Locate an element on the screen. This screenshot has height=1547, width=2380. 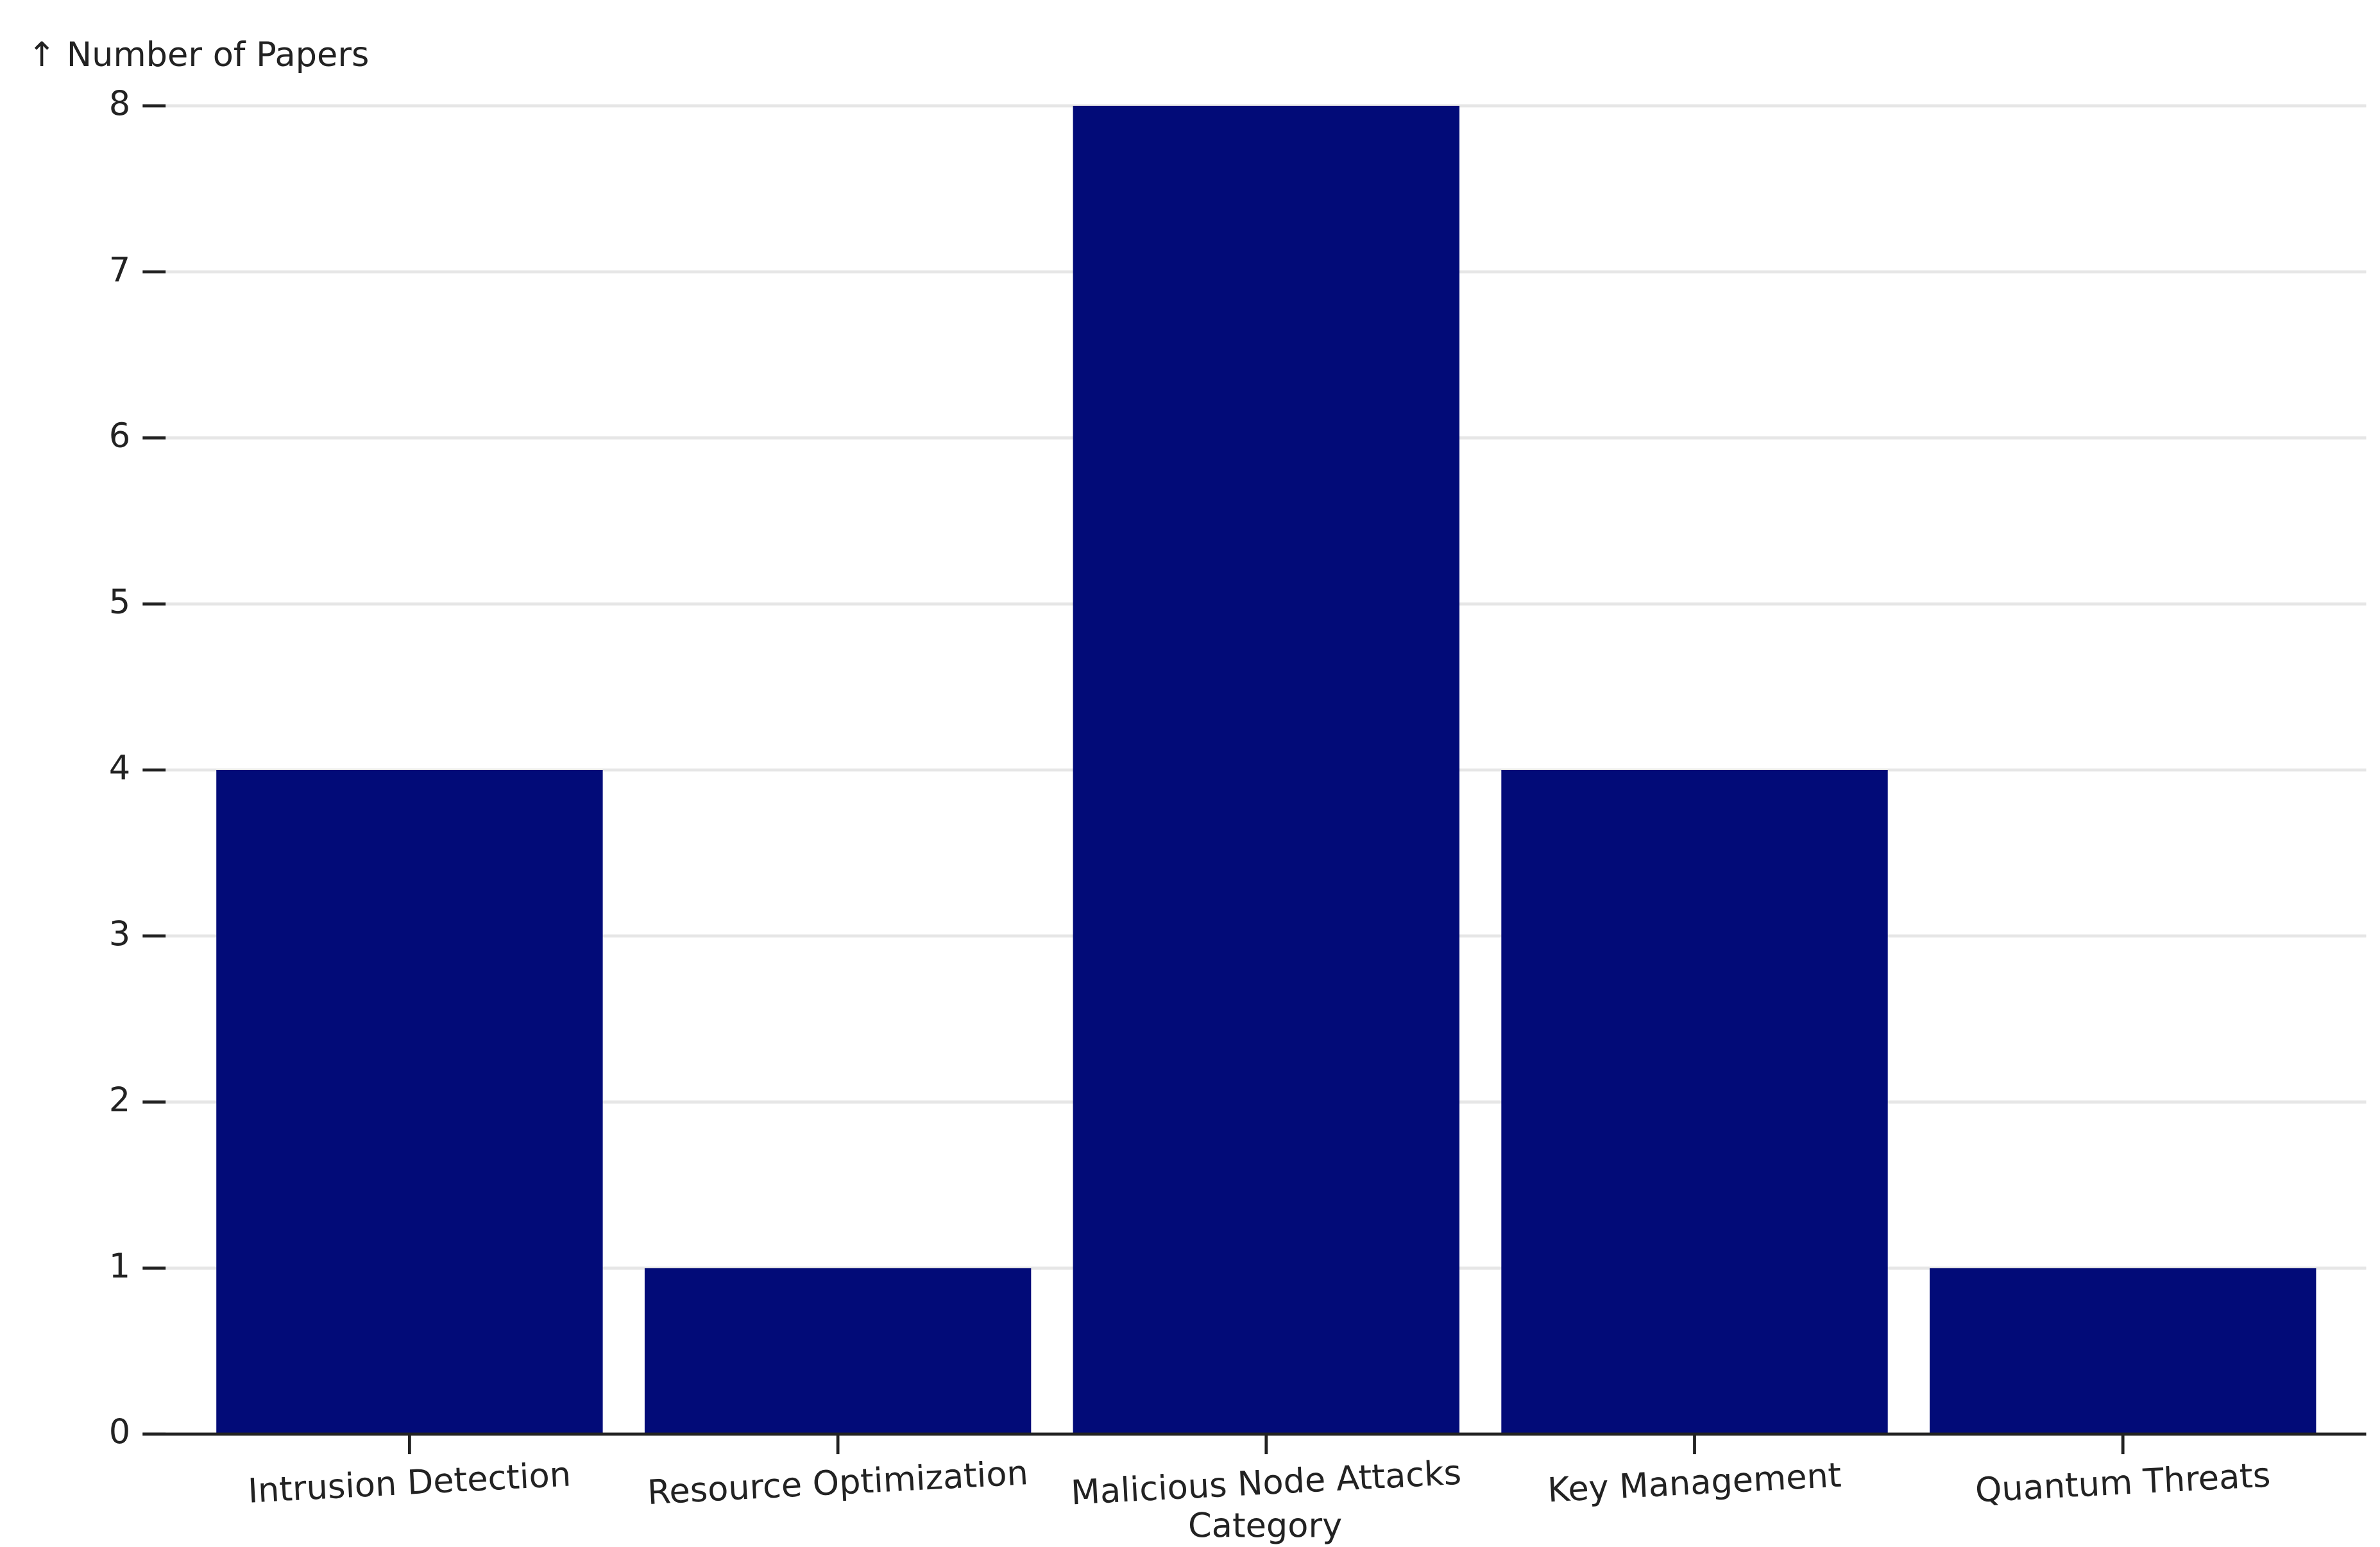
y-tick-label: 0 is located at coordinates (119, 1432).